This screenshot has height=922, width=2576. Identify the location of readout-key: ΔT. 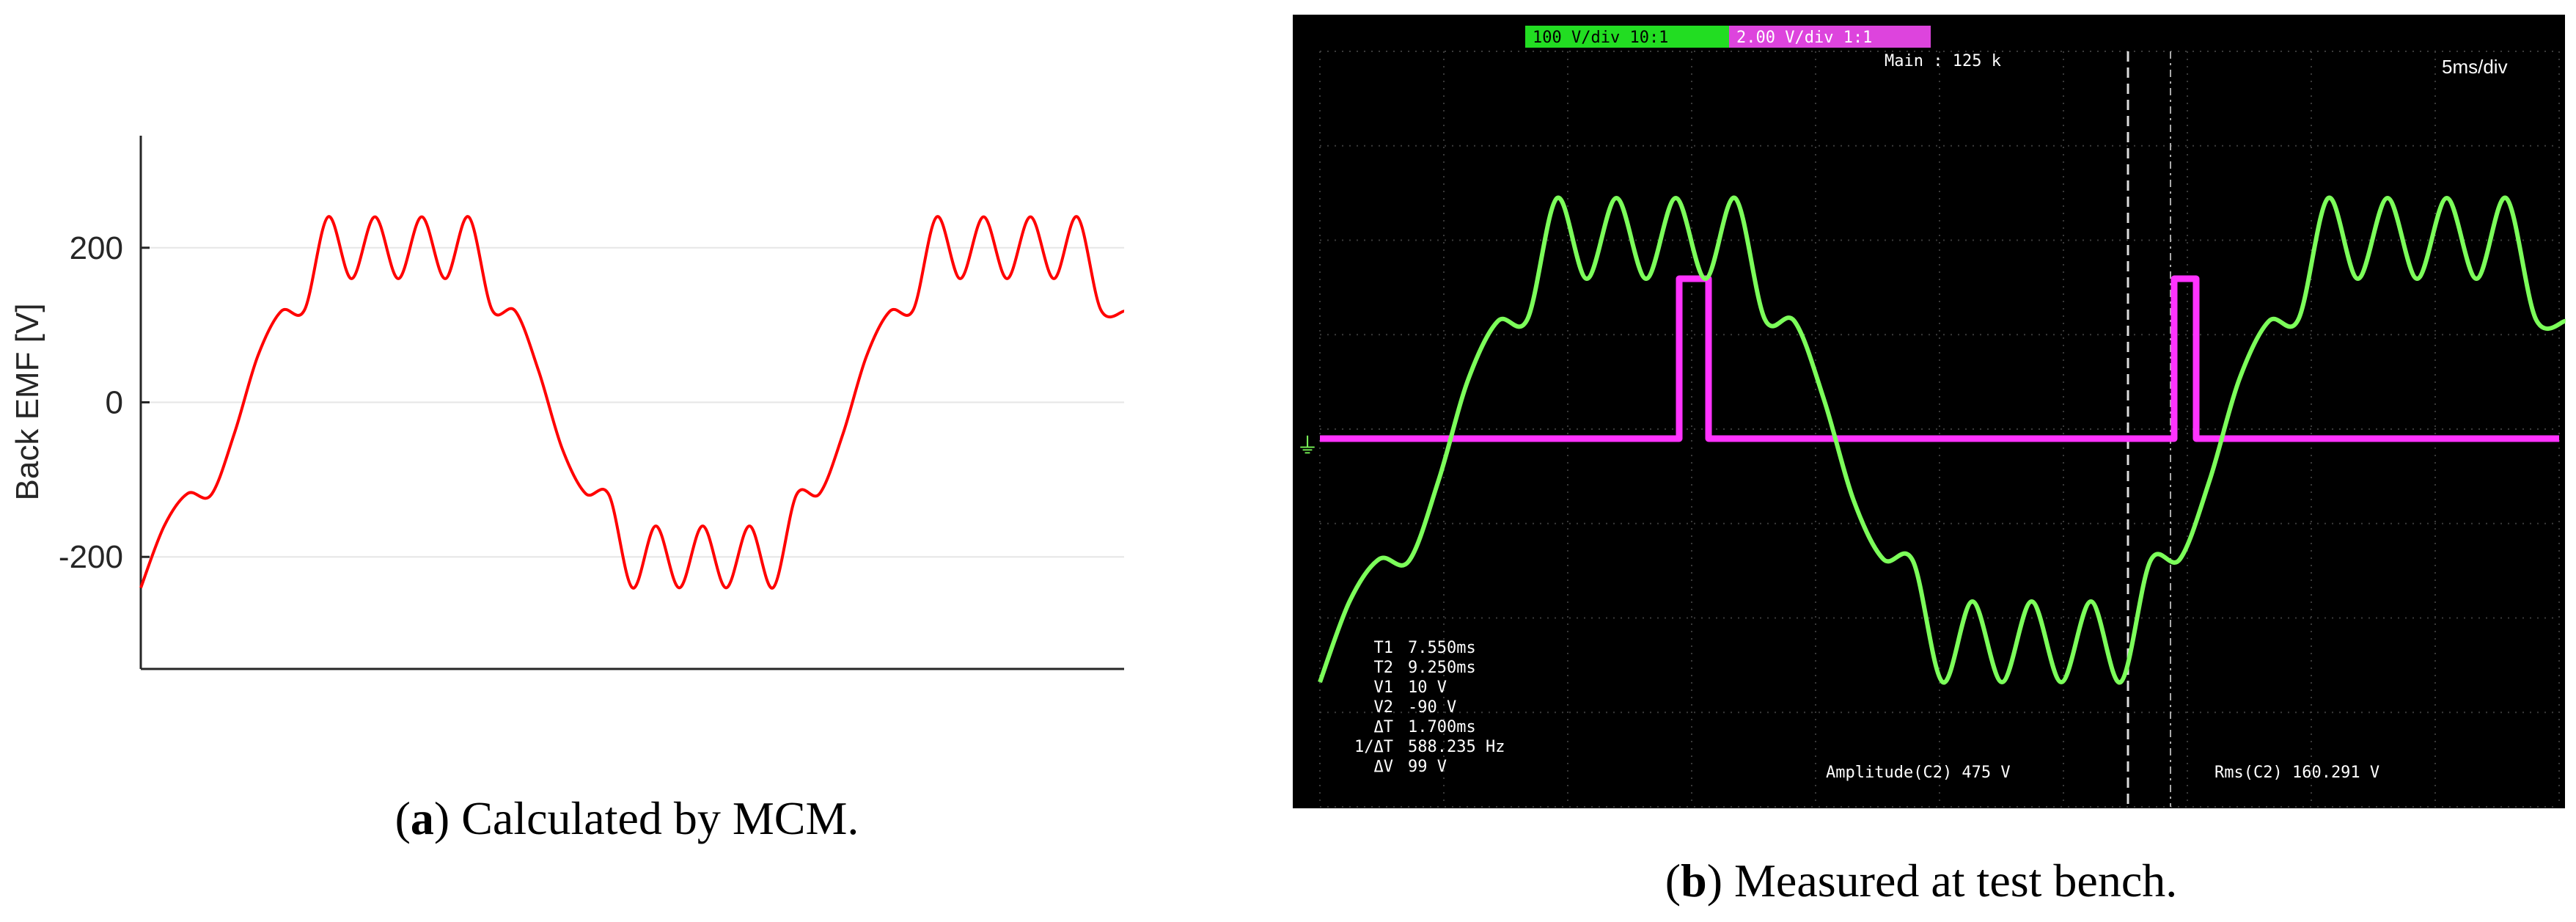
(1384, 727).